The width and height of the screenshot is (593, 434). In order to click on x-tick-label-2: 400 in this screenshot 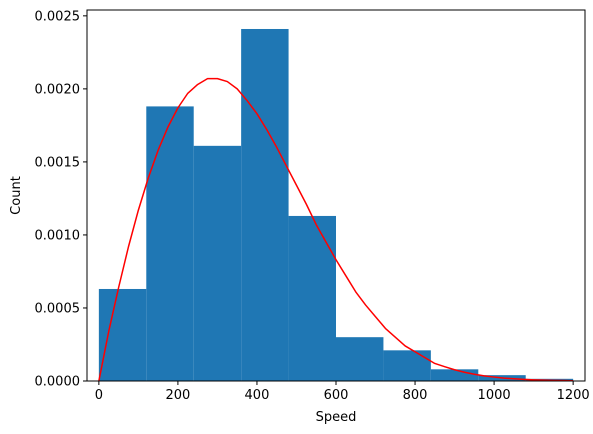, I will do `click(257, 395)`.